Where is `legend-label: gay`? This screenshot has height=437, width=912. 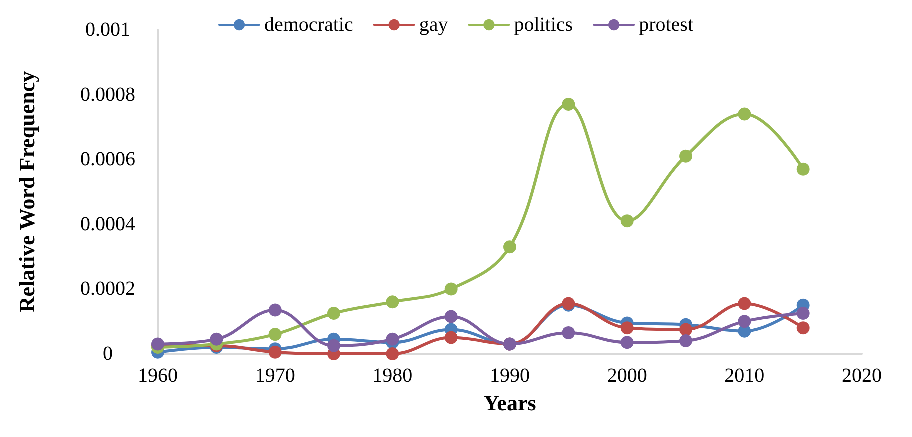
legend-label: gay is located at coordinates (433, 25).